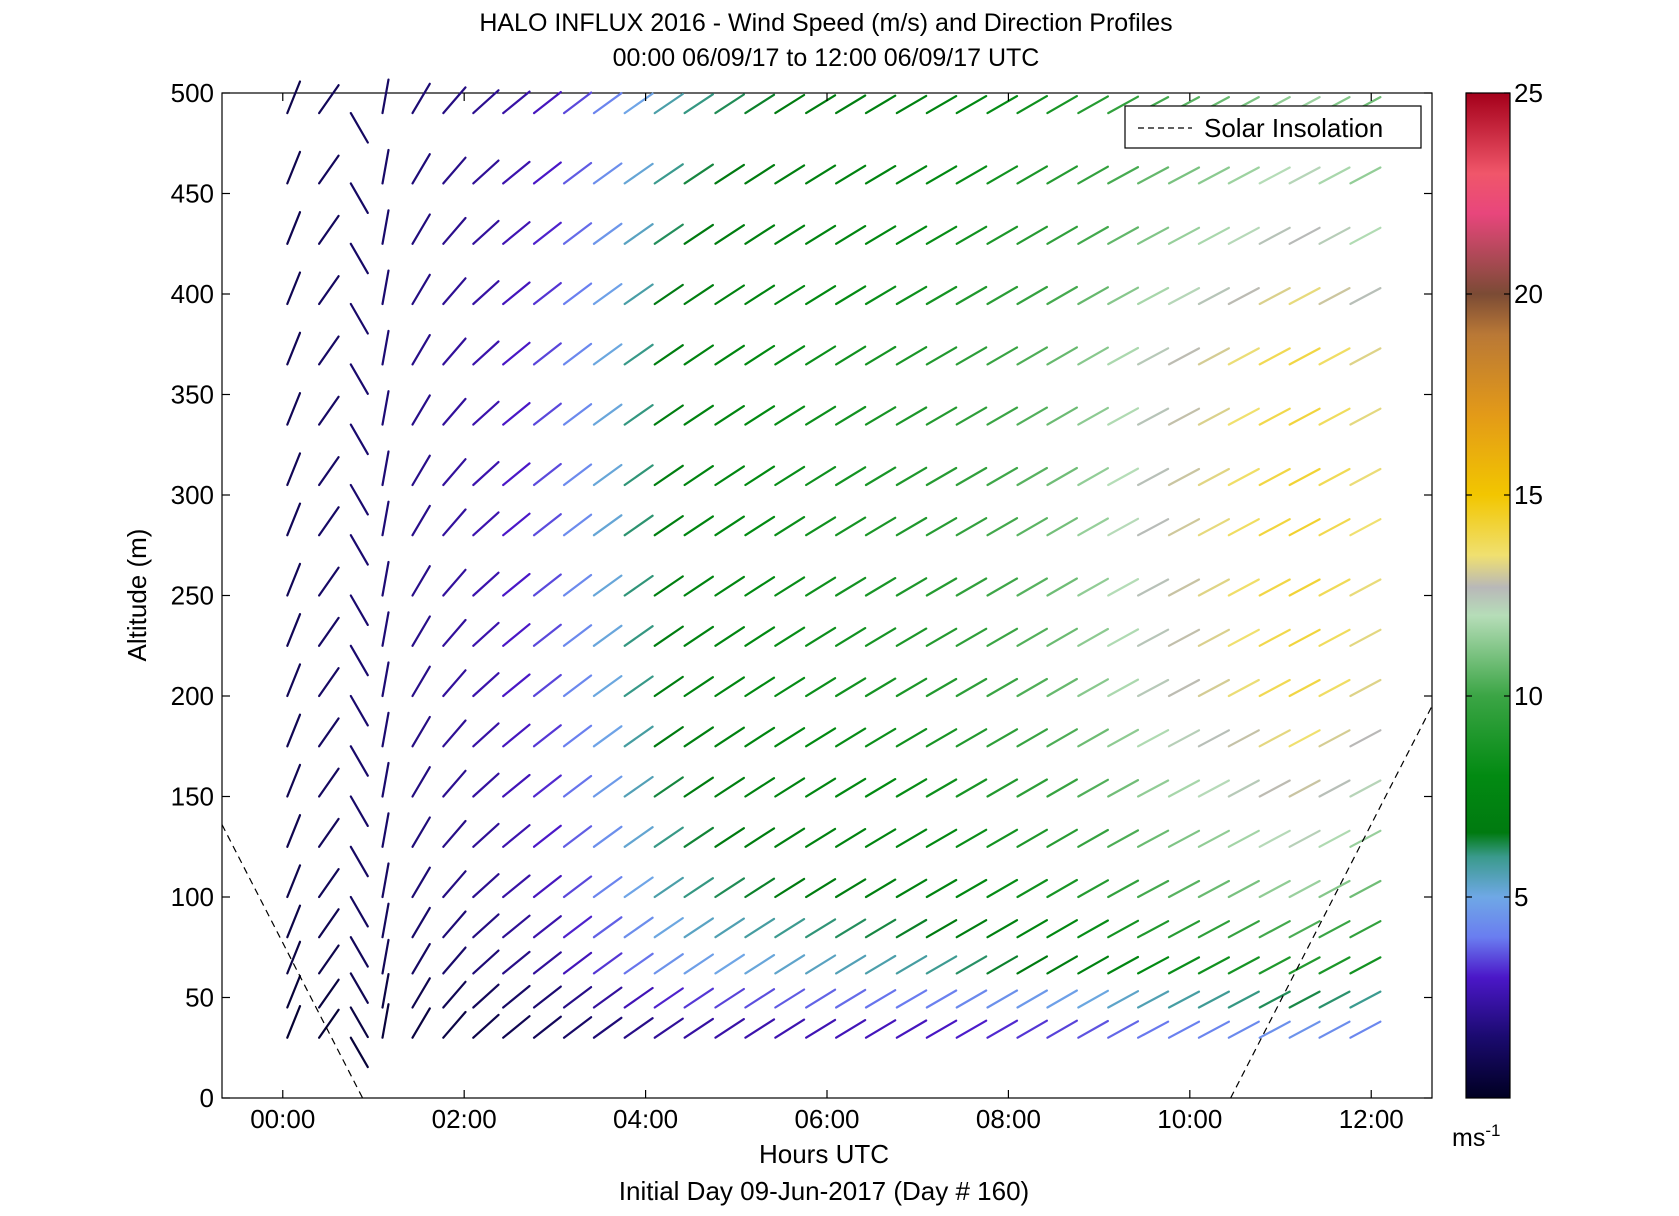 Image resolution: width=1679 pixels, height=1216 pixels. What do you see at coordinates (282, 1119) in the screenshot?
I see `x-tick-label: 00:00` at bounding box center [282, 1119].